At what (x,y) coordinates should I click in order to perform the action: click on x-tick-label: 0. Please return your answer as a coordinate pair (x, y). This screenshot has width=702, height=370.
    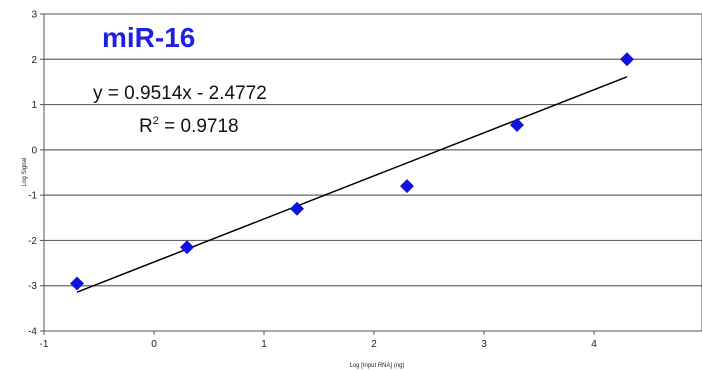
    Looking at the image, I should click on (154, 344).